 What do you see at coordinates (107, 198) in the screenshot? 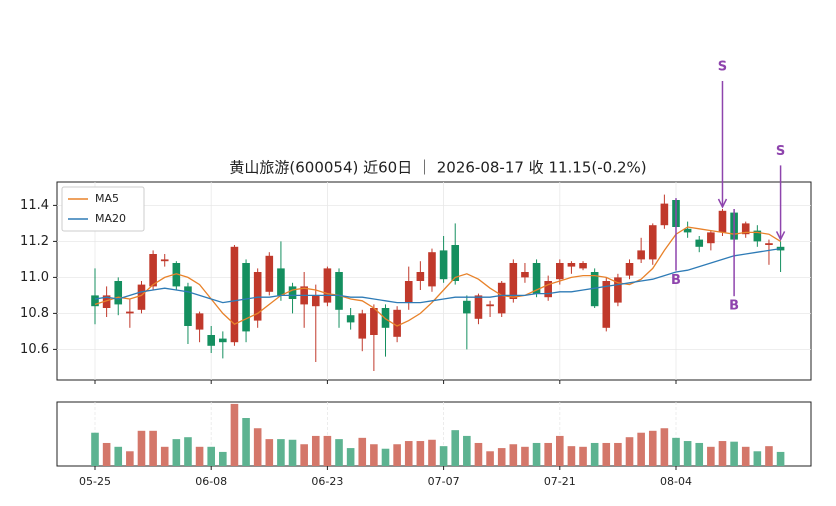
I see `legend-label: MA5` at bounding box center [107, 198].